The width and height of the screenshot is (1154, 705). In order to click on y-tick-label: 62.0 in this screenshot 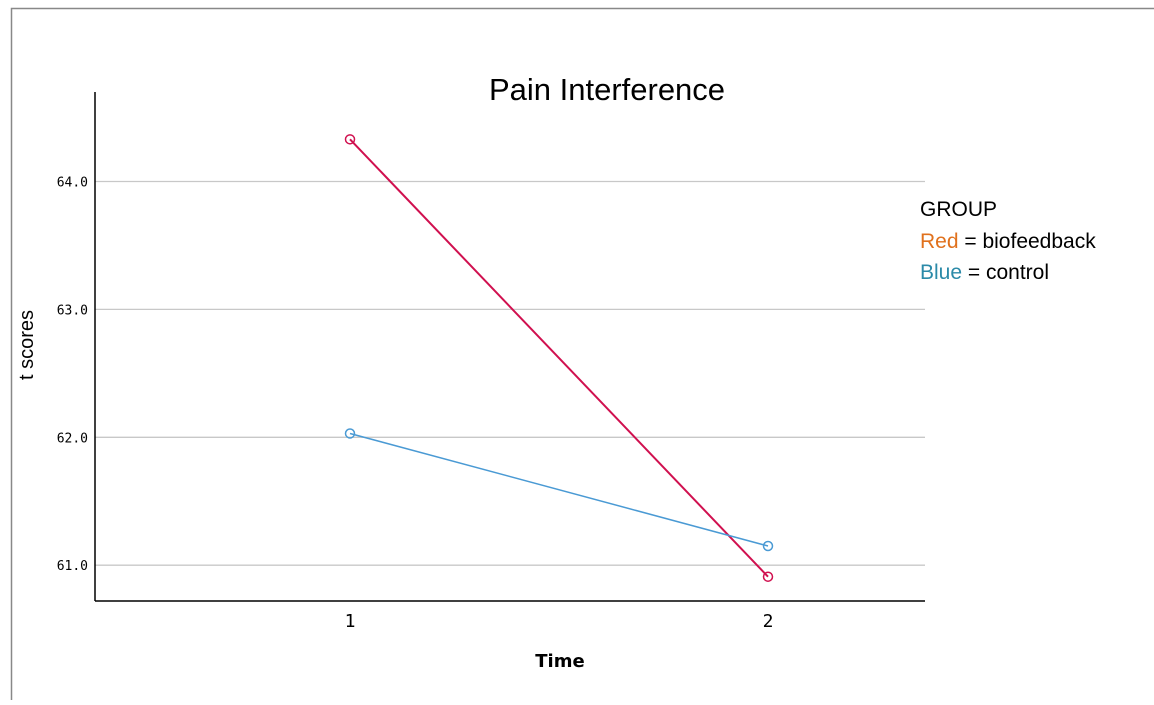, I will do `click(72, 438)`.